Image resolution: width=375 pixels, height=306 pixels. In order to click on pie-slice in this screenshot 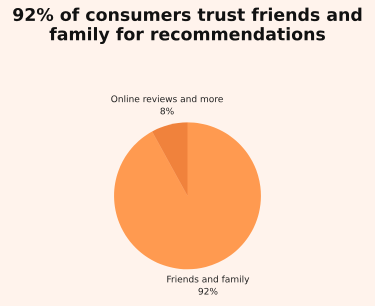, I will do `click(170, 159)`.